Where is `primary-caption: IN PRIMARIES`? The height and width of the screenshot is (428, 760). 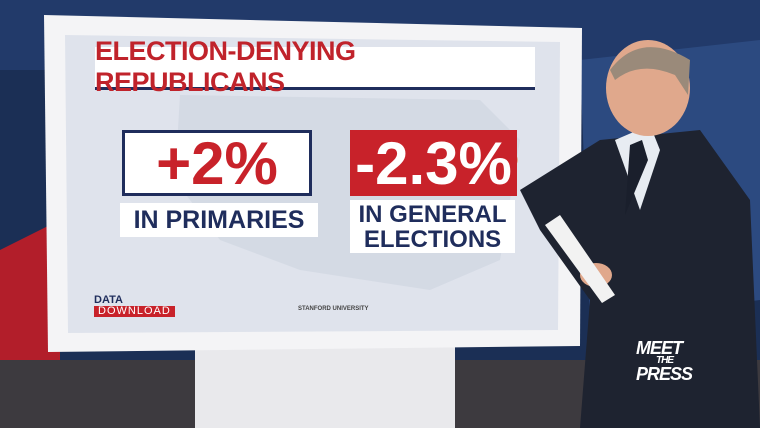
primary-caption: IN PRIMARIES is located at coordinates (219, 220).